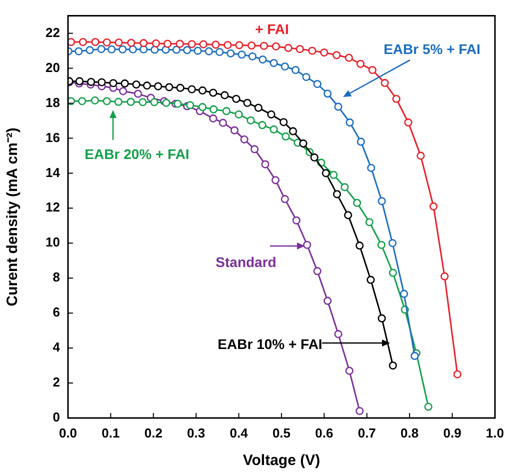 This screenshot has height=474, width=512. I want to click on legend-label: Standard, so click(246, 262).